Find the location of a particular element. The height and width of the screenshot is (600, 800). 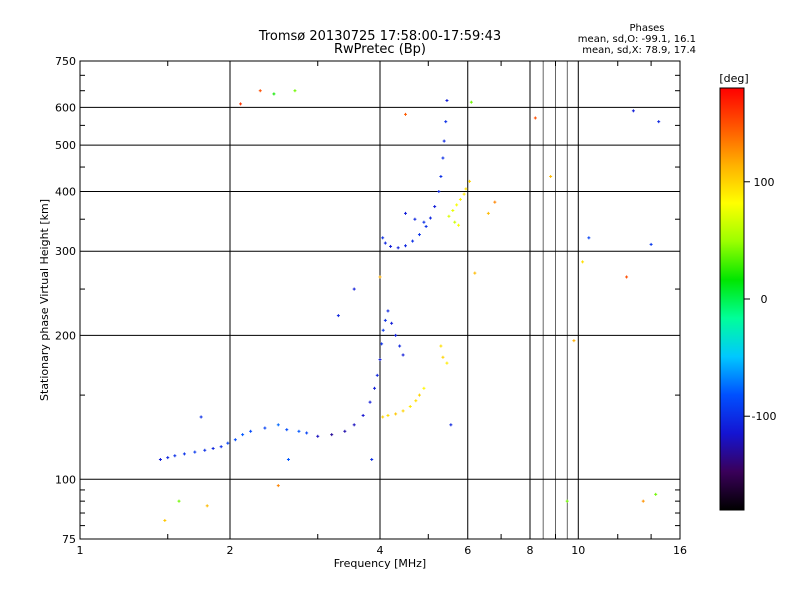

x-tick-label: 4 is located at coordinates (380, 550).